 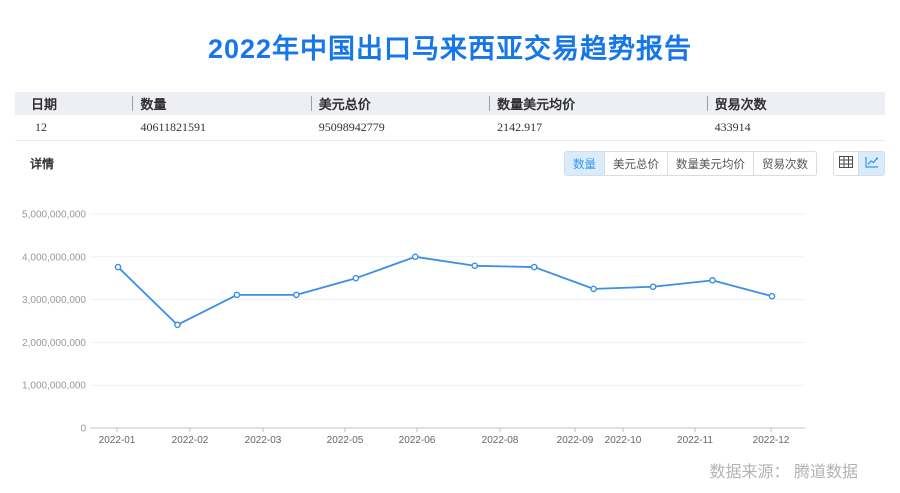 What do you see at coordinates (41, 127) in the screenshot?
I see `cell-date: 12` at bounding box center [41, 127].